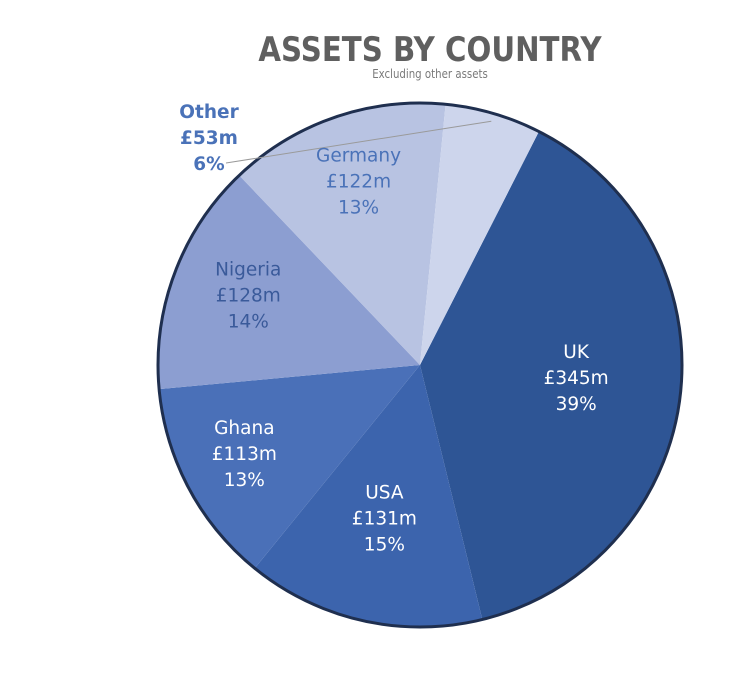  What do you see at coordinates (290, 467) in the screenshot?
I see `pie-slice-ghana` at bounding box center [290, 467].